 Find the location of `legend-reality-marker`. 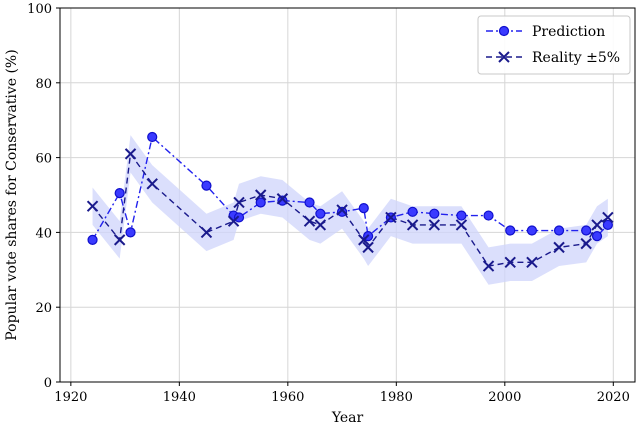

legend-reality-marker is located at coordinates (504, 57).